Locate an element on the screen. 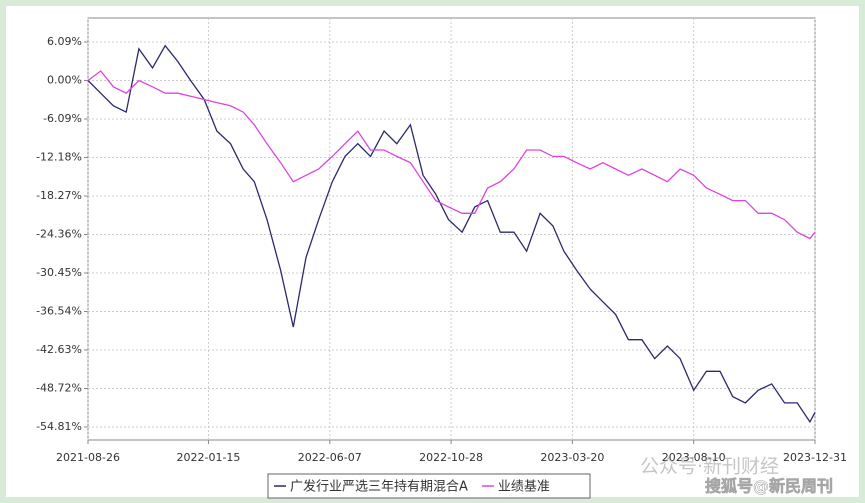 The image size is (865, 503). y-tick-label: 6.09% is located at coordinates (64, 41).